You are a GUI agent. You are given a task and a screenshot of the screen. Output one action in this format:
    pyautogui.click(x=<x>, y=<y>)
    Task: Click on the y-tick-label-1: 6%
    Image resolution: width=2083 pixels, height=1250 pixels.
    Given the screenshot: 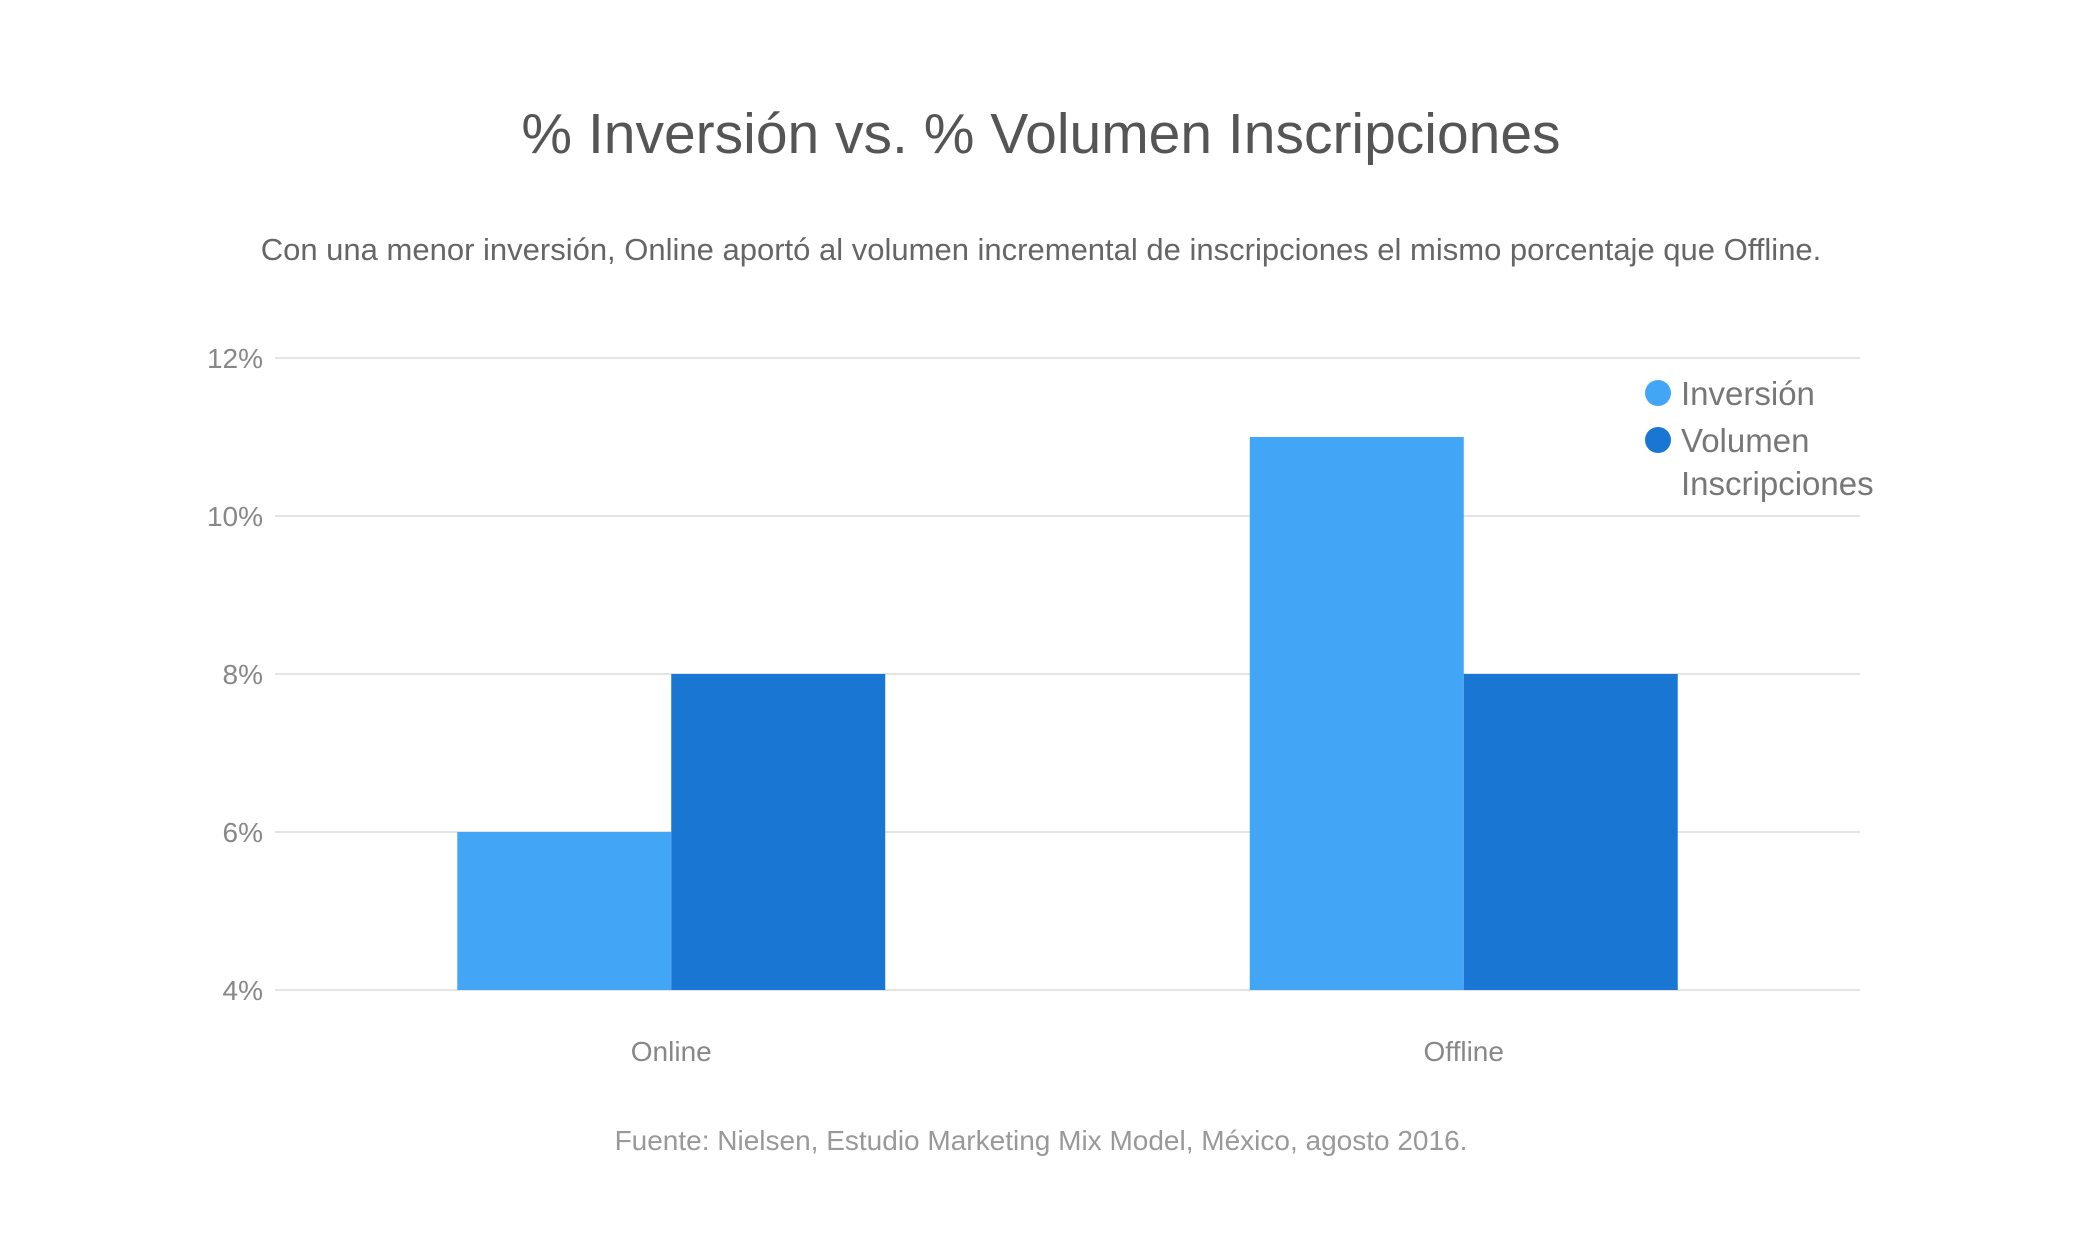 What is the action you would take?
    pyautogui.click(x=243, y=832)
    